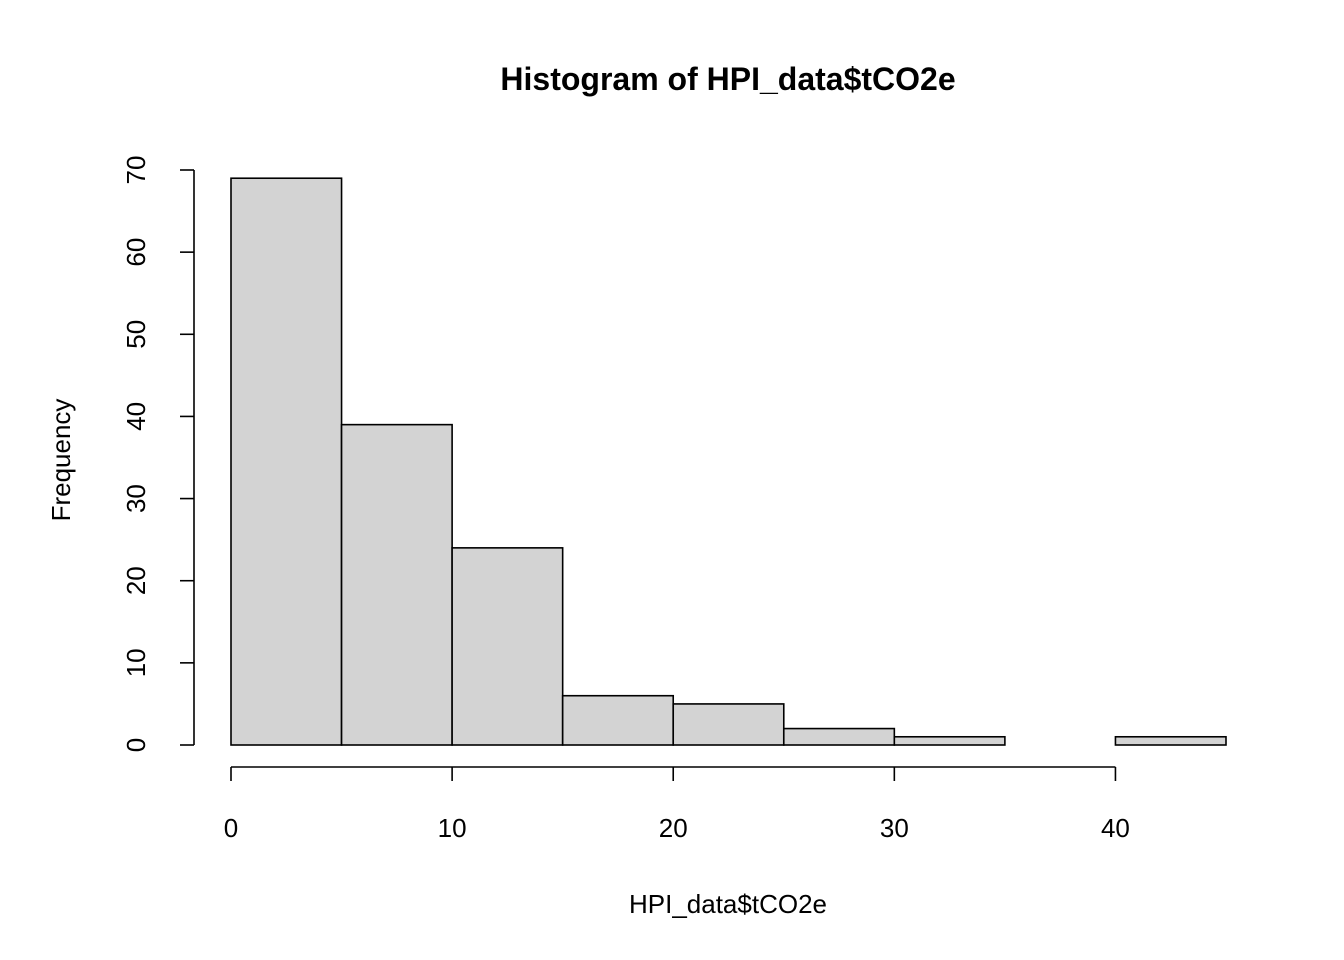 The image size is (1344, 960). Describe the element at coordinates (231, 828) in the screenshot. I see `x-tick-label-0: 0` at that location.